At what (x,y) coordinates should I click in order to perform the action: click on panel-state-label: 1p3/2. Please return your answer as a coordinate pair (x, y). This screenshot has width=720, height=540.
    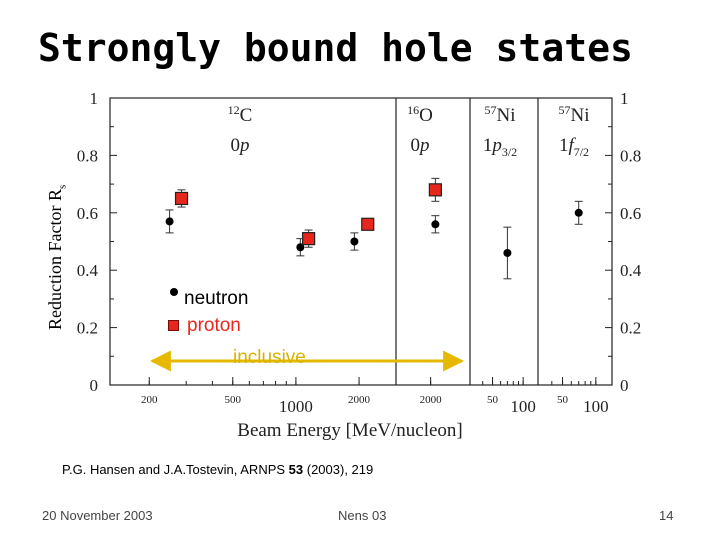
    Looking at the image, I should click on (500, 147).